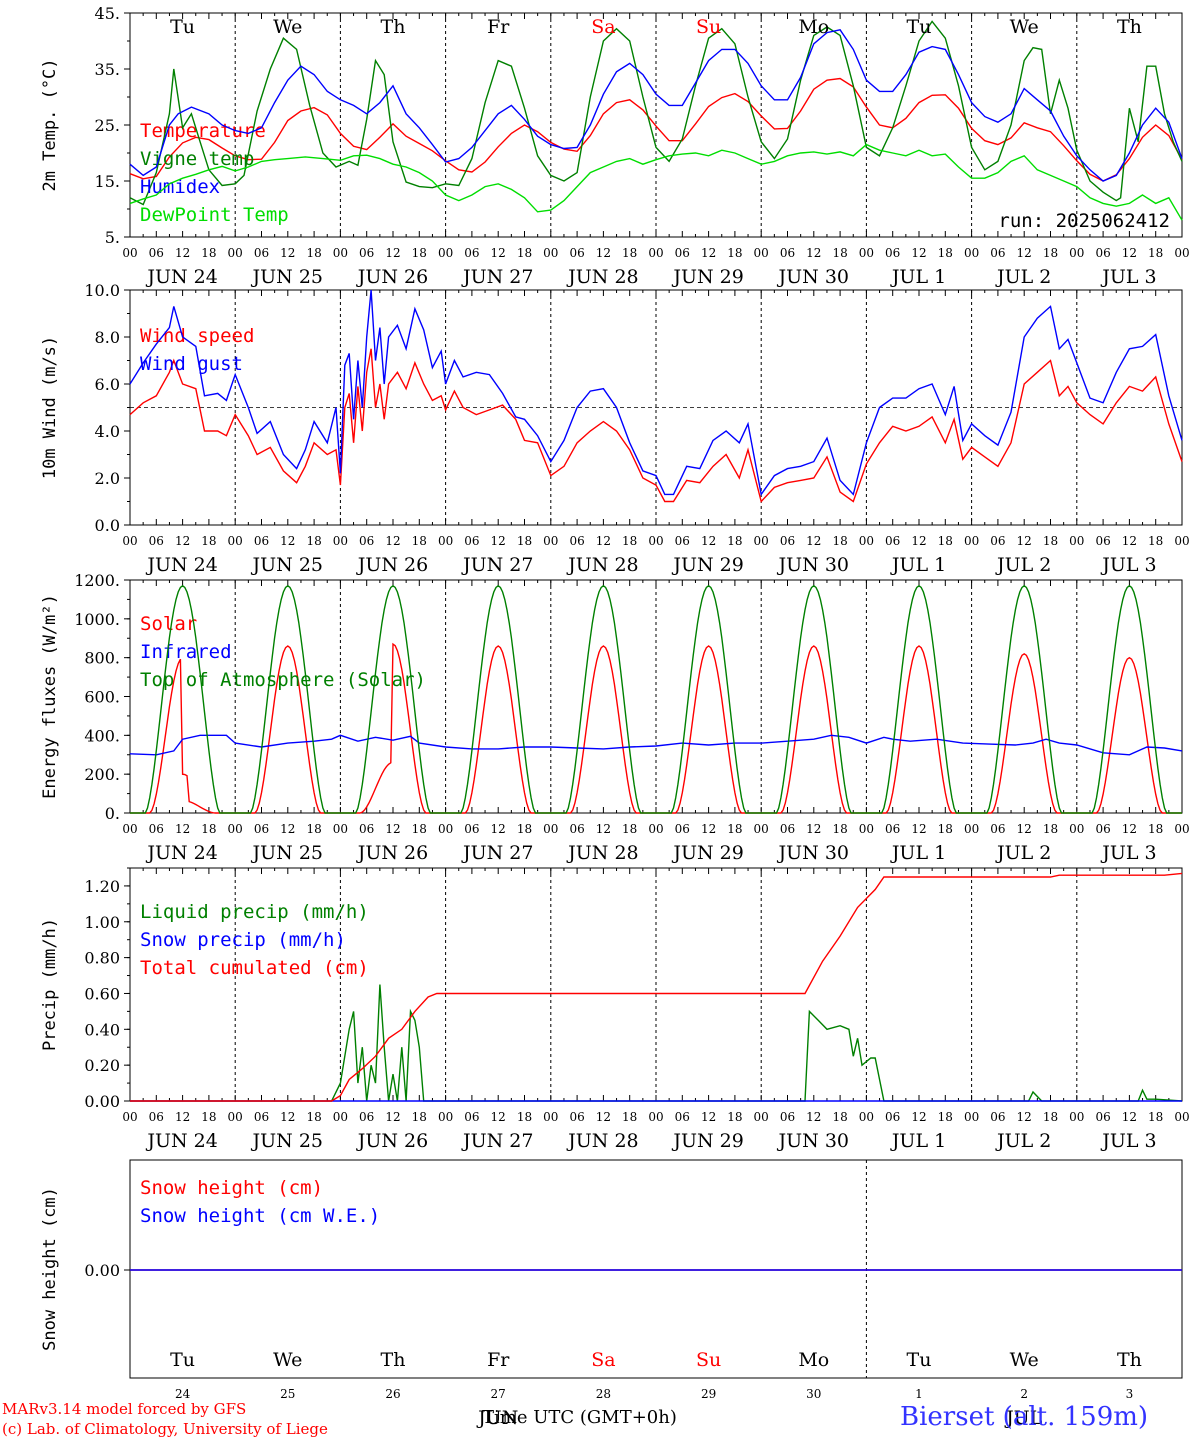 Image resolution: width=1194 pixels, height=1440 pixels. Describe the element at coordinates (1024, 1417) in the screenshot. I see `station-label: Bierset (alt. 159m)` at that location.